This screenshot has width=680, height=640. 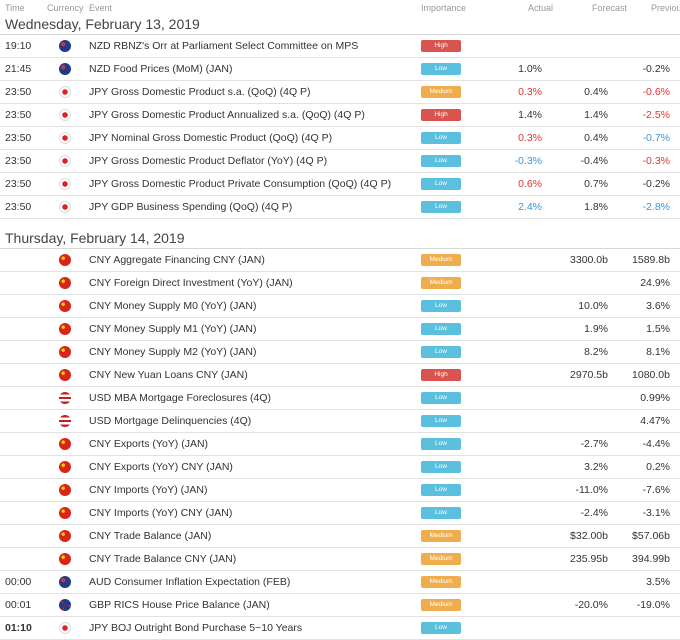 What do you see at coordinates (150, 536) in the screenshot?
I see `event-name: CNY Trade Balance (JAN)` at bounding box center [150, 536].